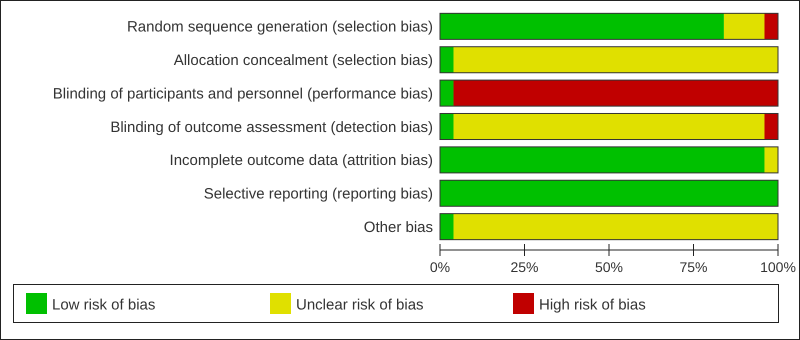  What do you see at coordinates (398, 227) in the screenshot?
I see `y-tick-label: Other bias` at bounding box center [398, 227].